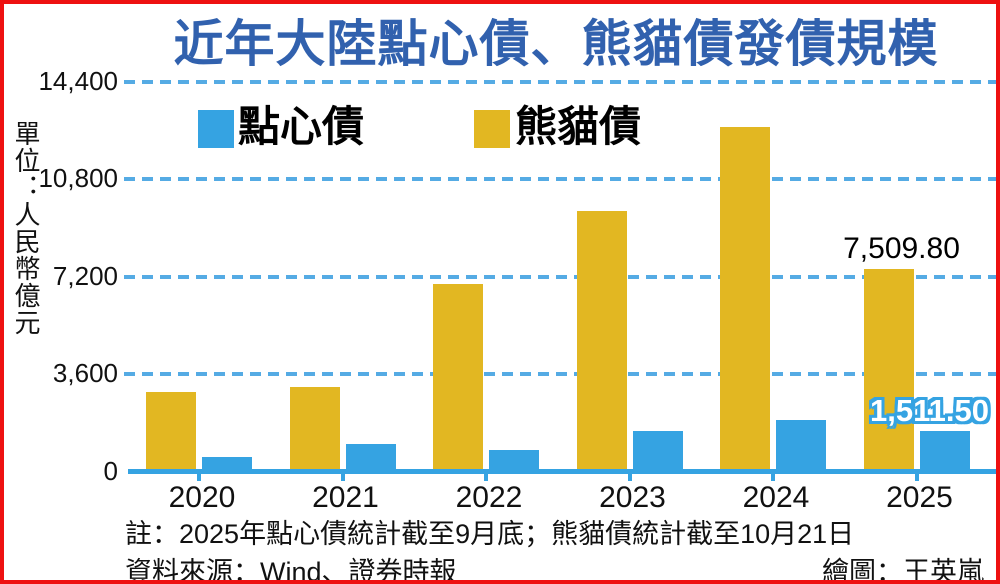 This screenshot has width=1000, height=584. I want to click on data-source: 資料來源：Wind、證券時報, so click(291, 570).